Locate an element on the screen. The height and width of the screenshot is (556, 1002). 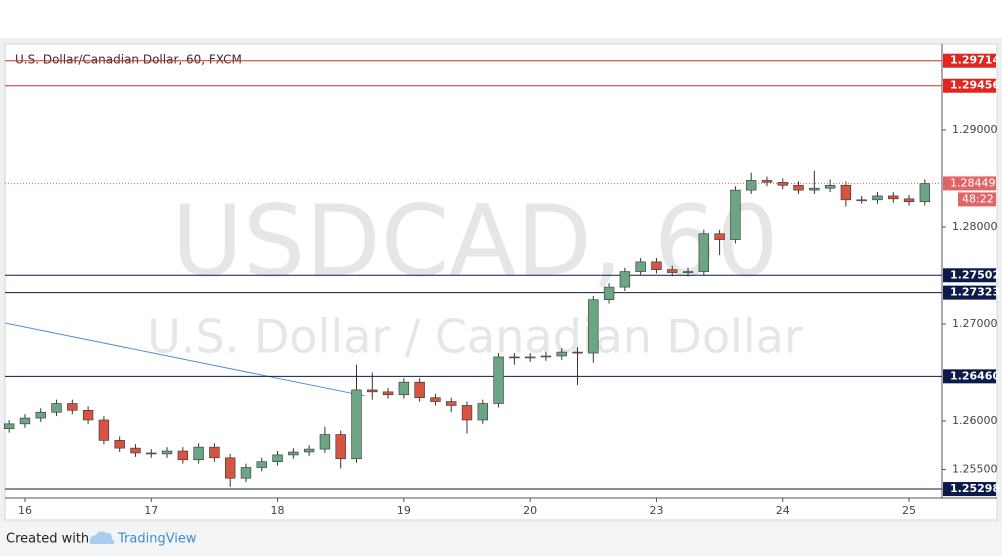
countdown-box is located at coordinates (977, 199).